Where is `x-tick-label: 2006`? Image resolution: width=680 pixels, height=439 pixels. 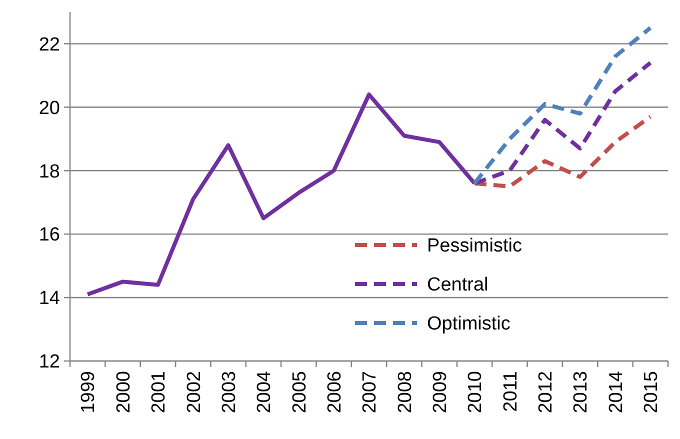 x-tick-label: 2006 is located at coordinates (335, 392).